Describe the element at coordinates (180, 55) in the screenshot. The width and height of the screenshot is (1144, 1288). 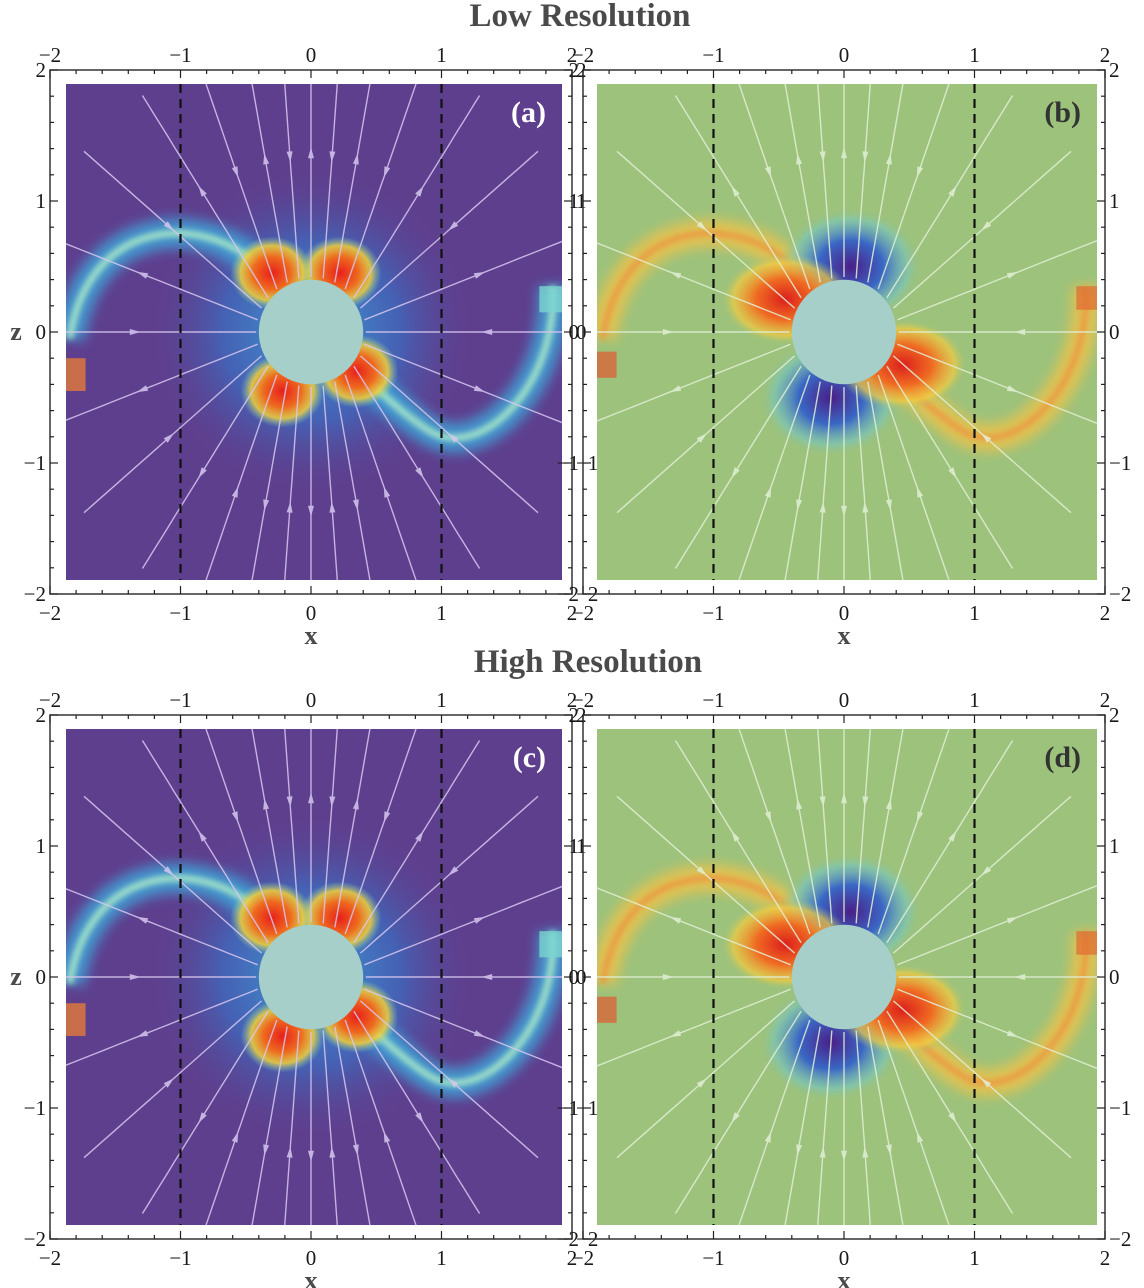
I see `x-tick-label-top: −1` at that location.